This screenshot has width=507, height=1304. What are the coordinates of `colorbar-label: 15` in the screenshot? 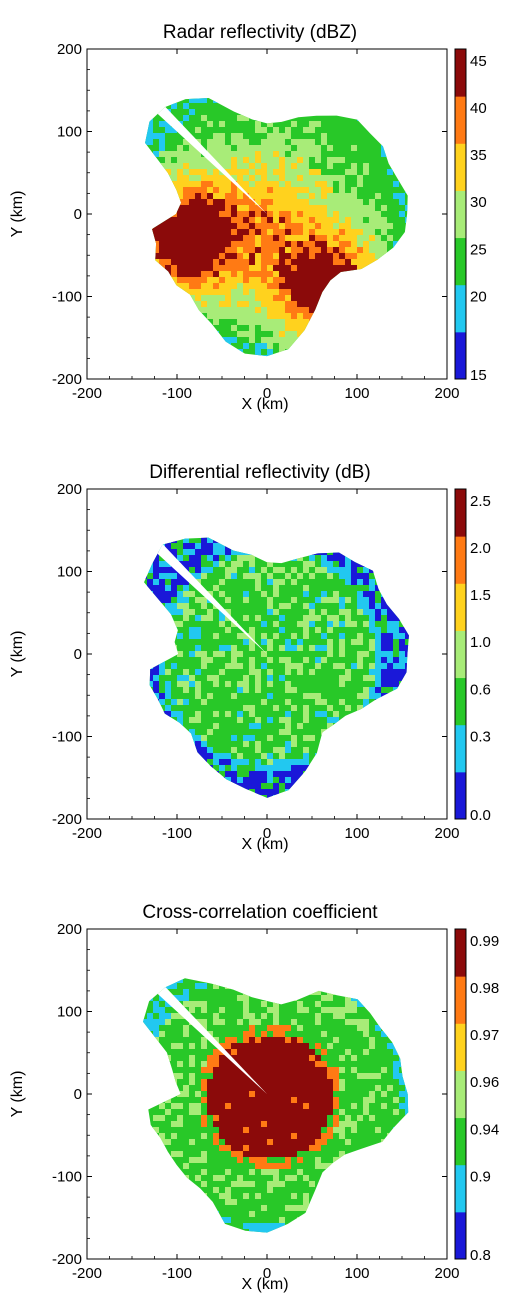 It's located at (478, 375).